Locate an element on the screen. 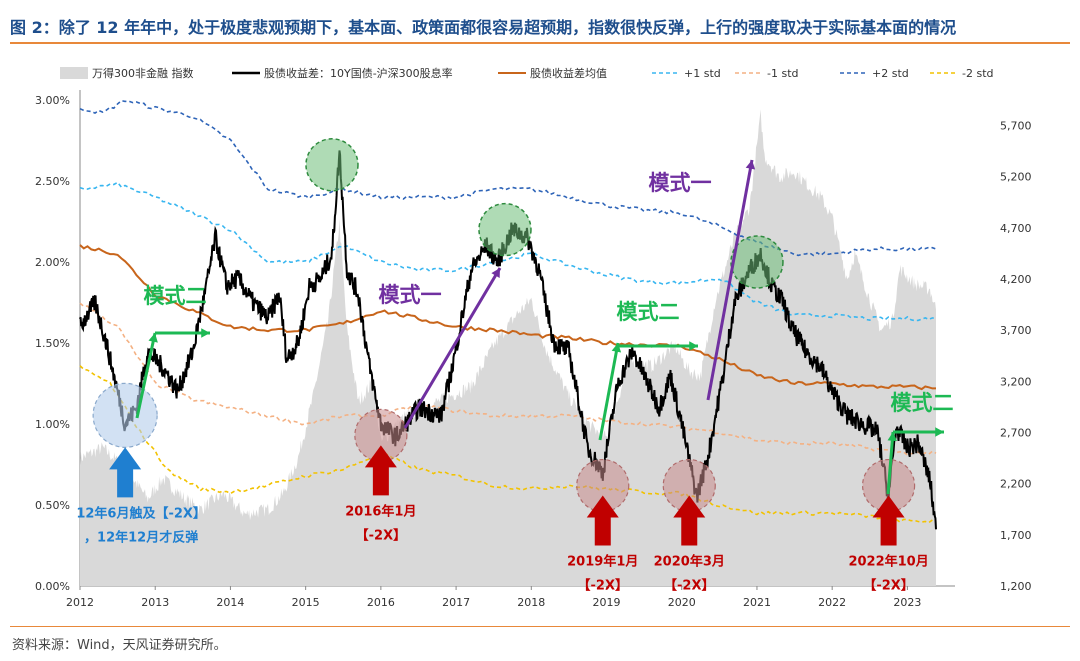 Image resolution: width=1080 pixels, height=661 pixels. y-right-tick-label: 4,700 is located at coordinates (1016, 228).